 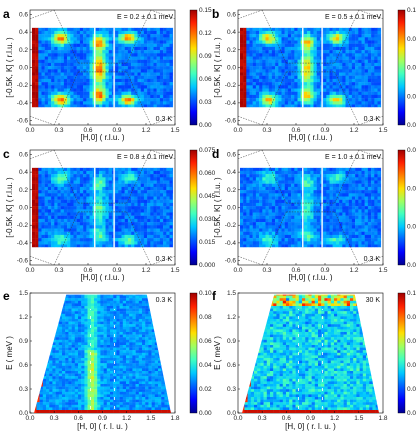 What do you see at coordinates (207, 265) in the screenshot?
I see `colorbar-tick-label: 0.000` at bounding box center [207, 265].